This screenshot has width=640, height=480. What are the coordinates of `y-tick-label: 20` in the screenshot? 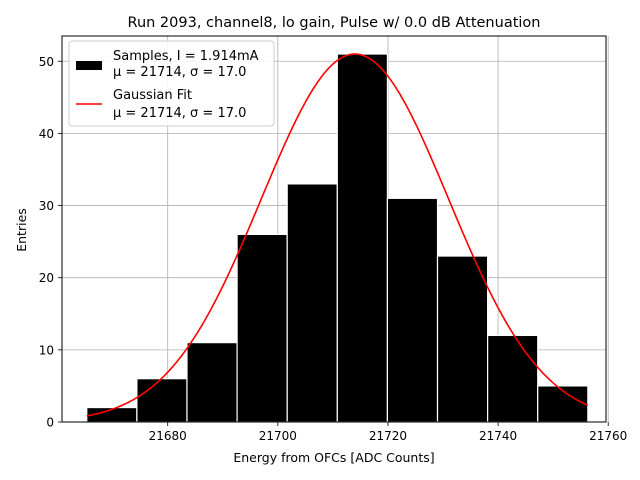 It's located at (46, 278).